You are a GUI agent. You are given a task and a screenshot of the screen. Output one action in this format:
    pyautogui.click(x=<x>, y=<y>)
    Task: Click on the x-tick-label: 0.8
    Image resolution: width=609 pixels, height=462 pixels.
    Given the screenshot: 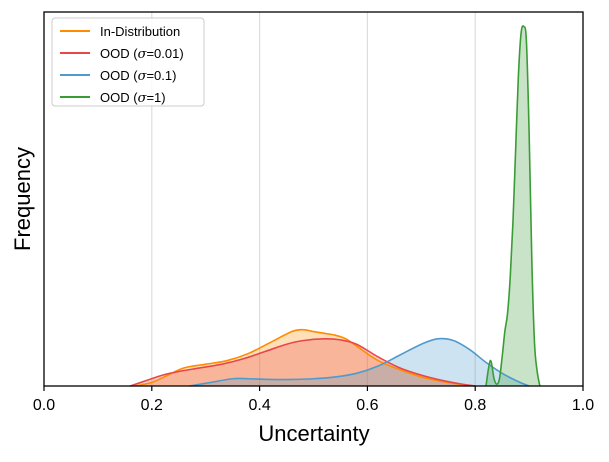 What is the action you would take?
    pyautogui.click(x=475, y=405)
    